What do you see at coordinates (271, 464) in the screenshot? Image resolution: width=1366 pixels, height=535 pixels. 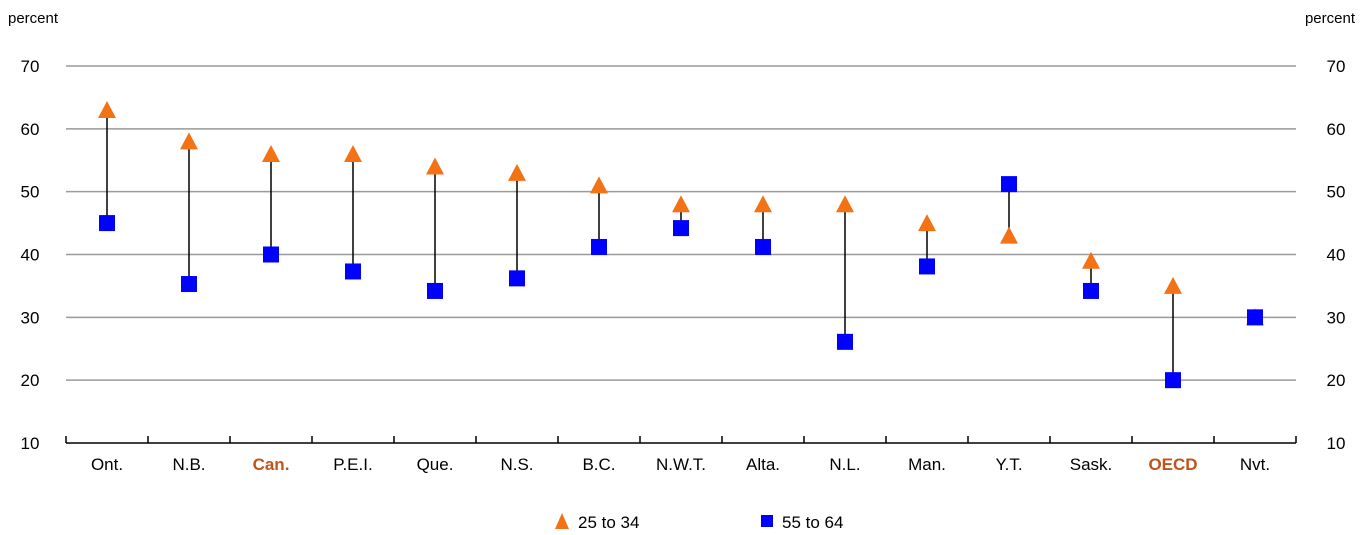 I see `x-category-label: Can.` at bounding box center [271, 464].